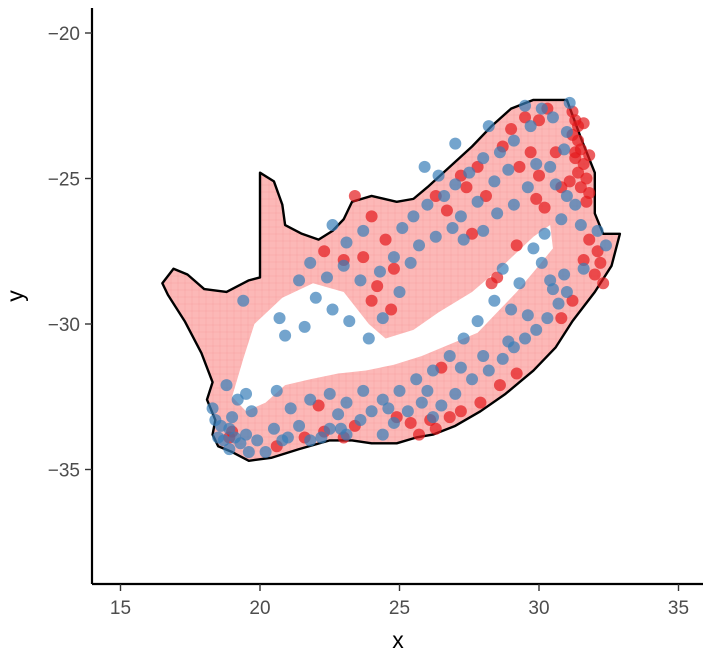 The width and height of the screenshot is (703, 657). Describe the element at coordinates (398, 640) in the screenshot. I see `x-axis-title: x` at that location.